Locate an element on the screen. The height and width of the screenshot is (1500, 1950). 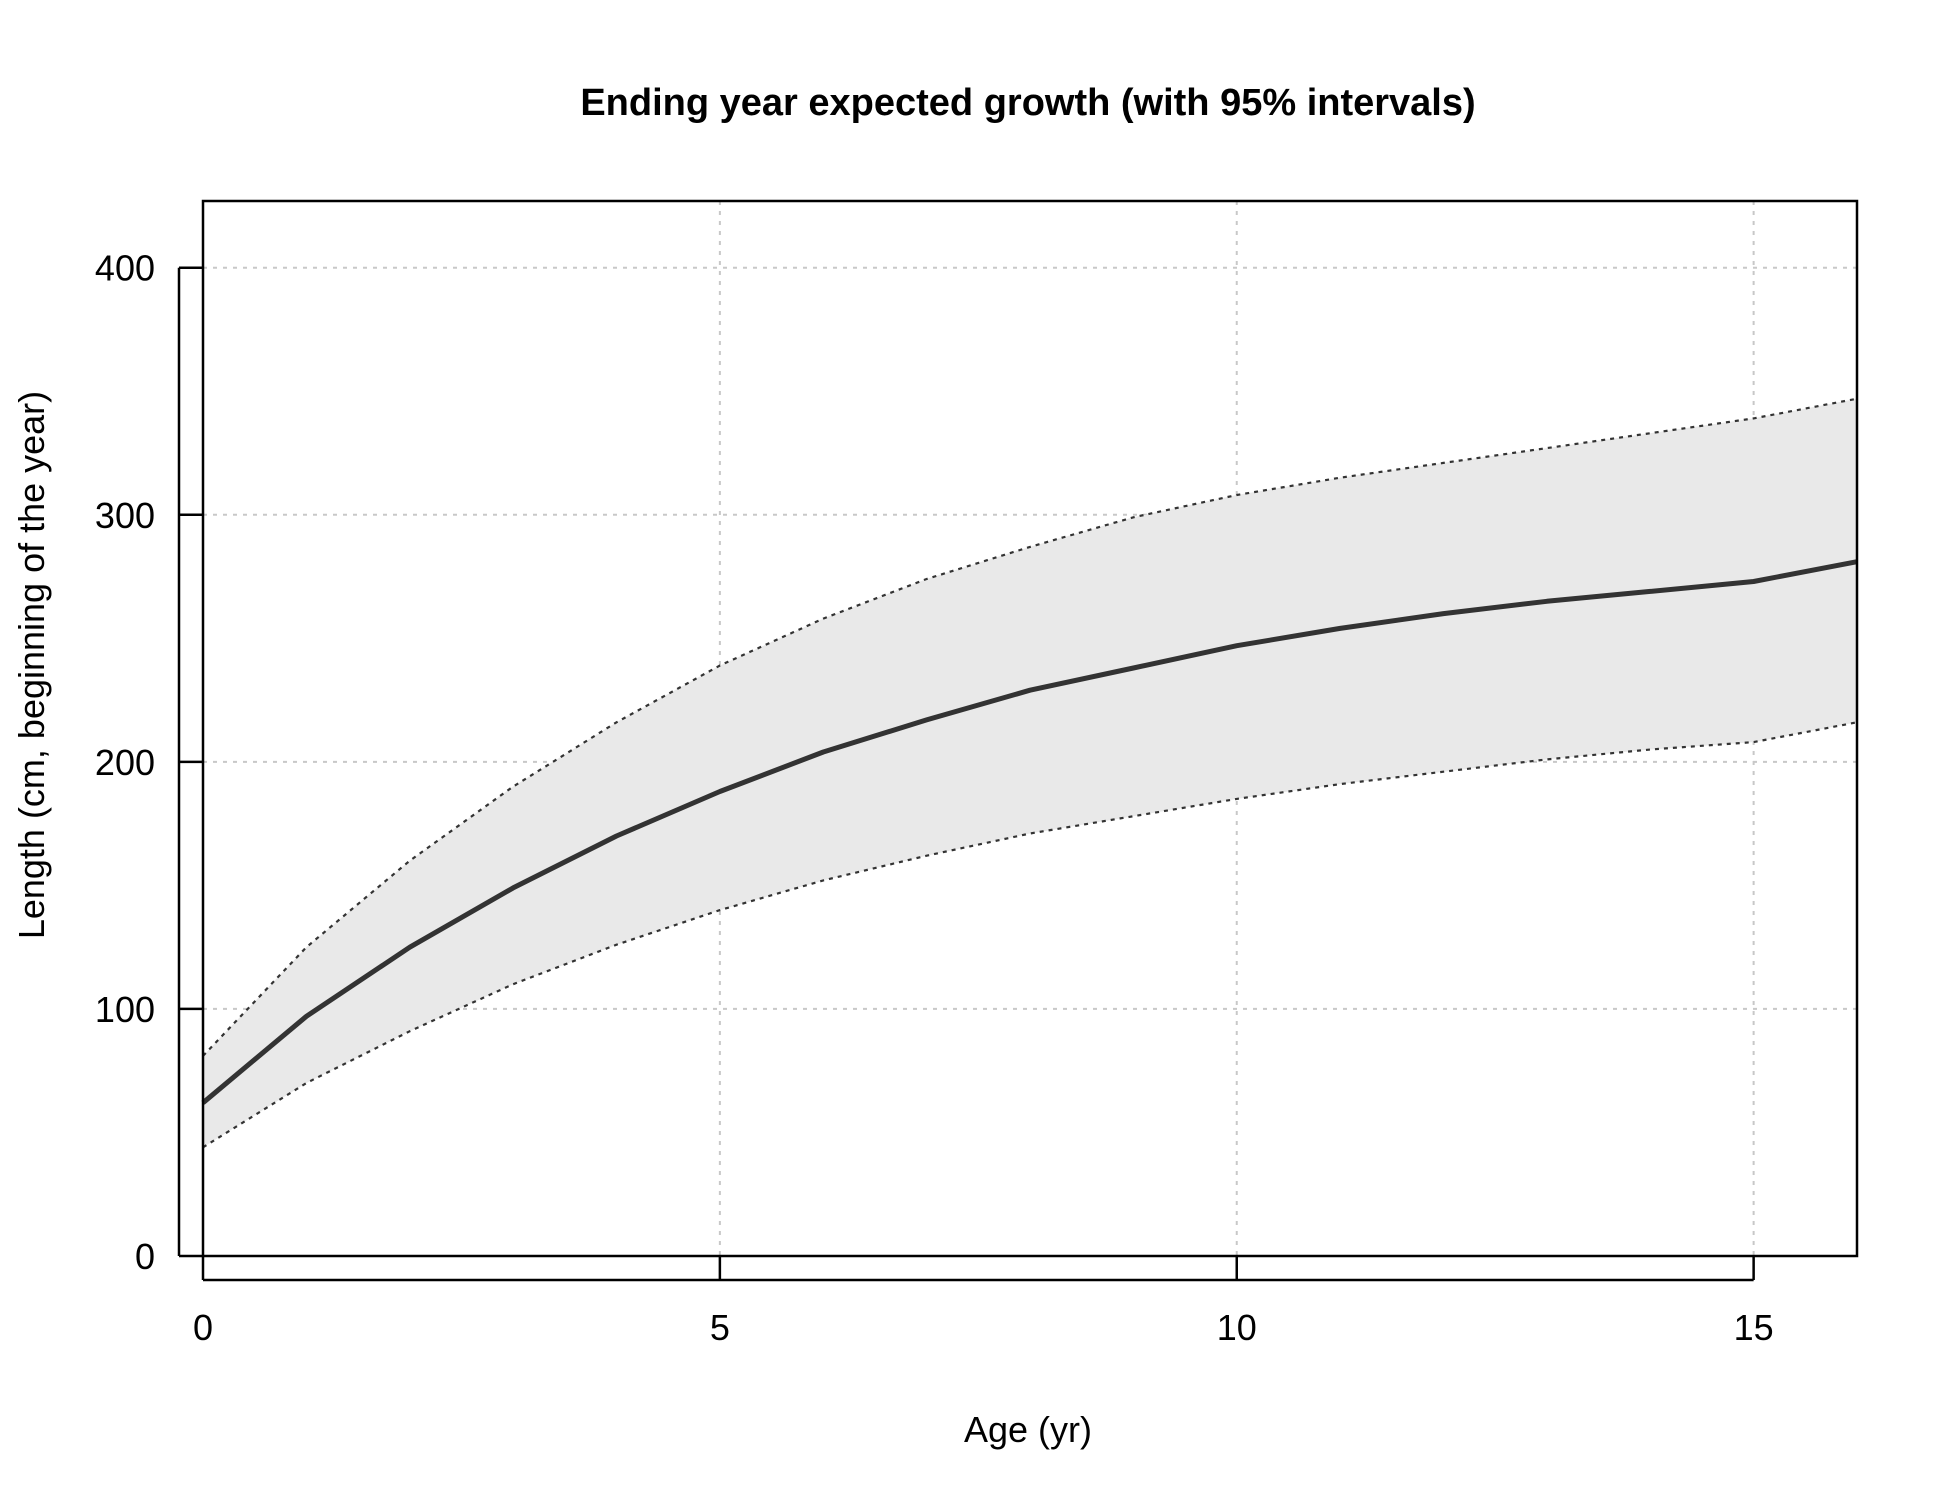
y-tick-label-1: 100 is located at coordinates (125, 1009).